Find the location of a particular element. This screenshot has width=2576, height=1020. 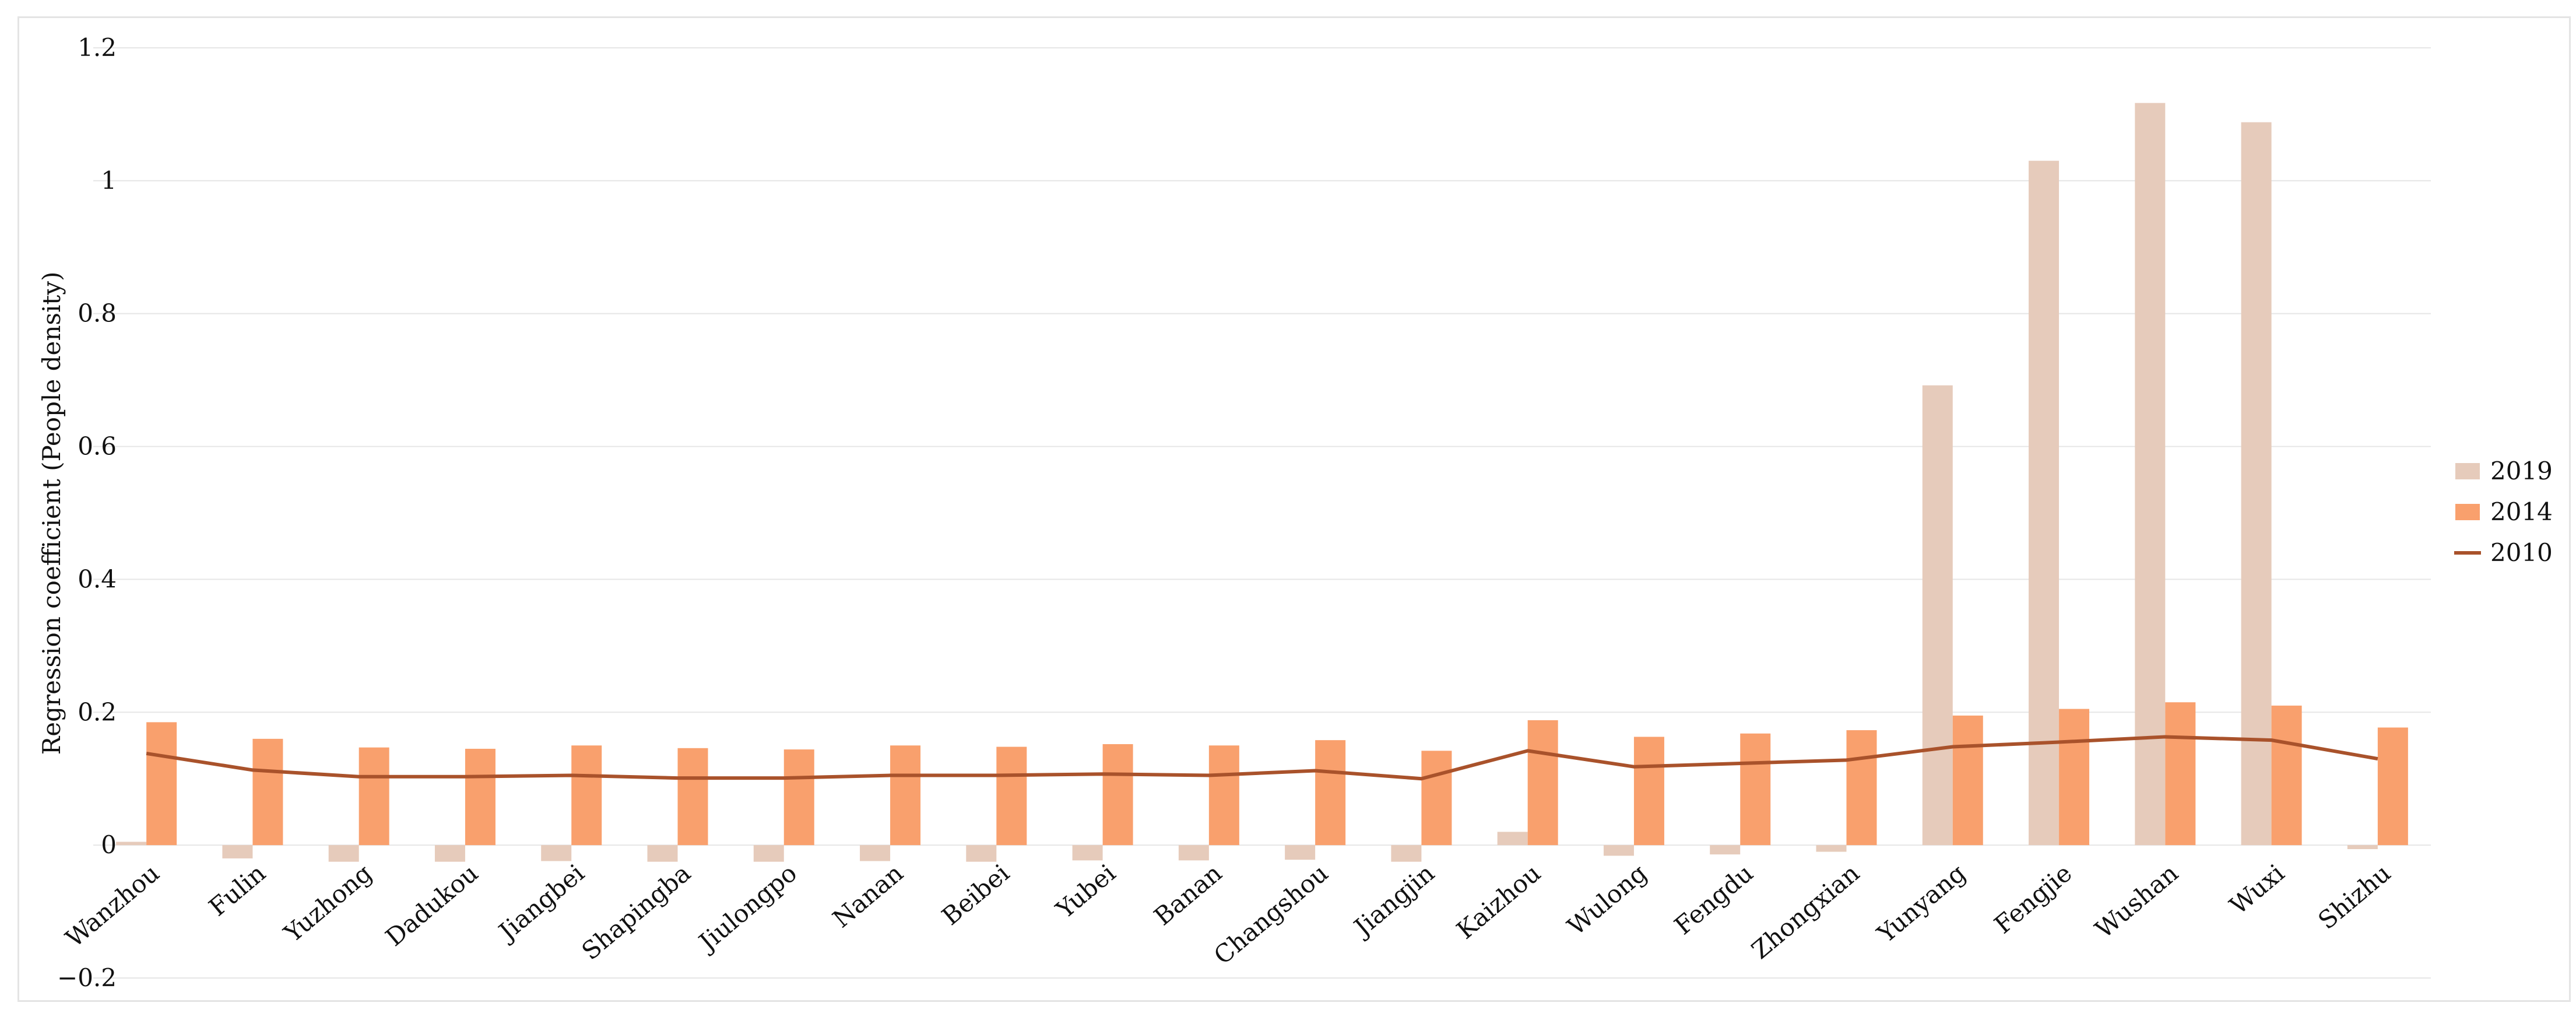

bar-2014-kaizhou is located at coordinates (1542, 783).